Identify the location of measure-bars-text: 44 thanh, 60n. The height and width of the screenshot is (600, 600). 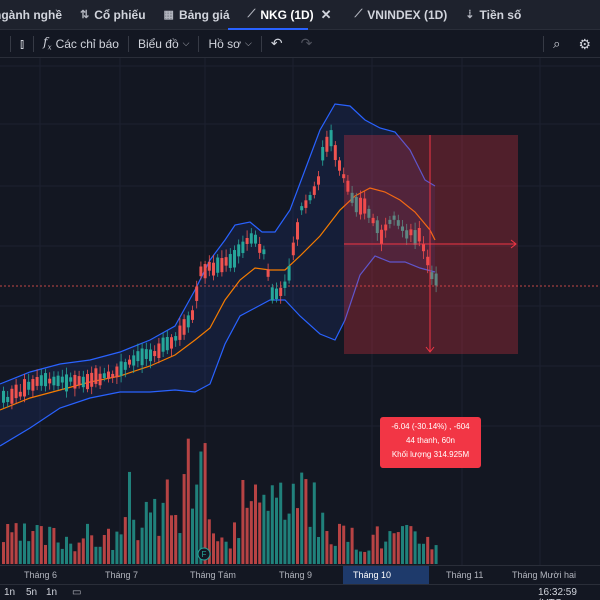
(430, 440).